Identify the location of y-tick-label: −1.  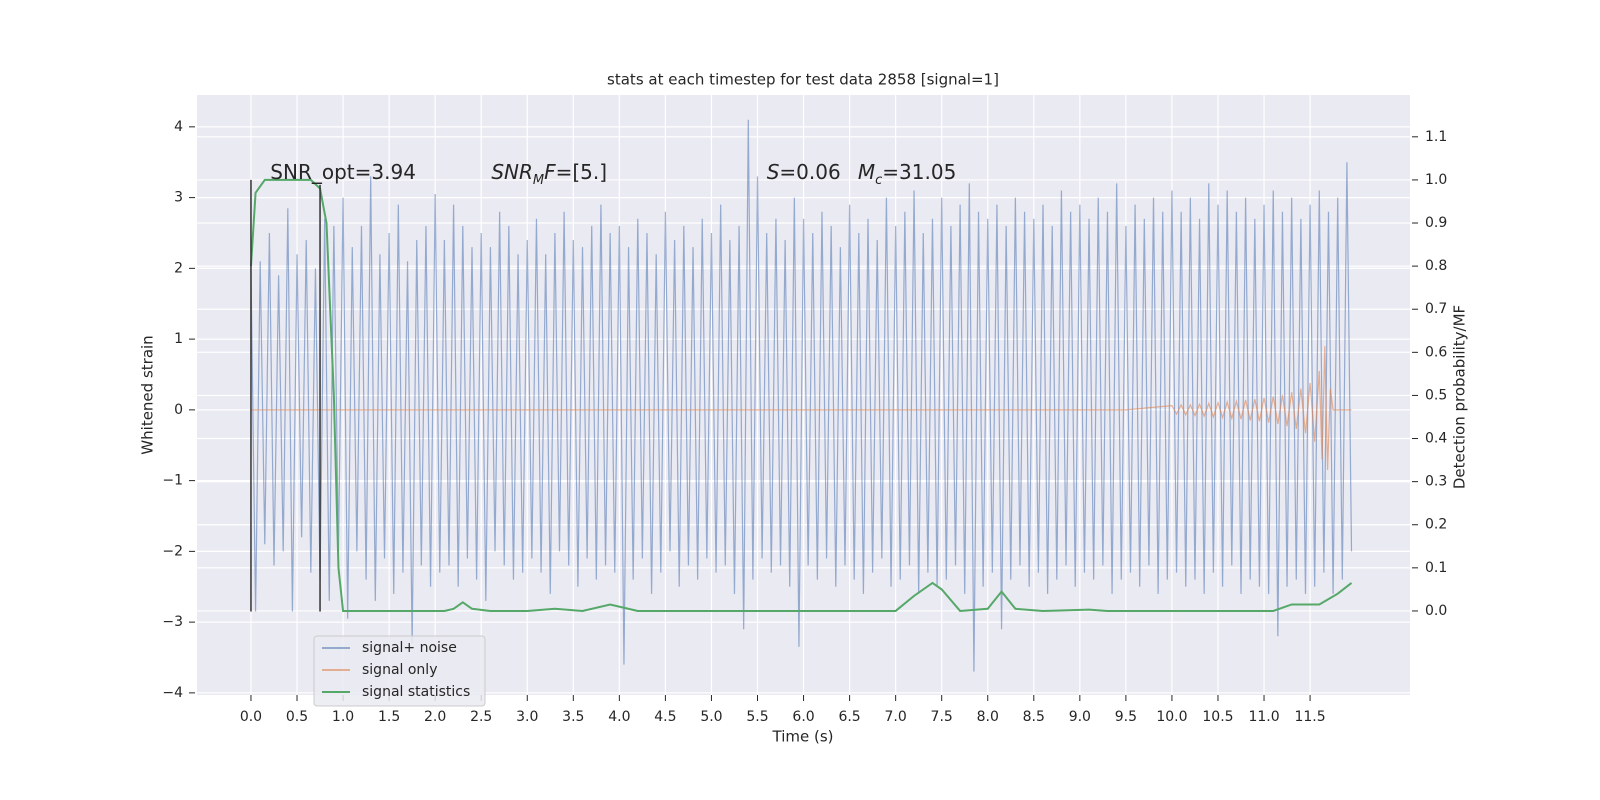
(172, 481).